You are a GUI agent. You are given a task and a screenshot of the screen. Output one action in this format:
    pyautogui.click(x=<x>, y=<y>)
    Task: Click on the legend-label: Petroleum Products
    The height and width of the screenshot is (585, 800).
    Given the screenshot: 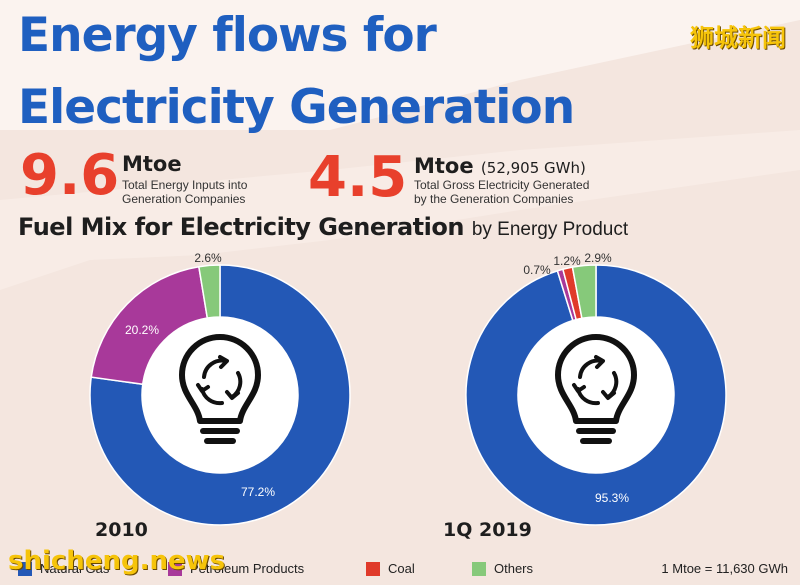 What is the action you would take?
    pyautogui.click(x=247, y=568)
    